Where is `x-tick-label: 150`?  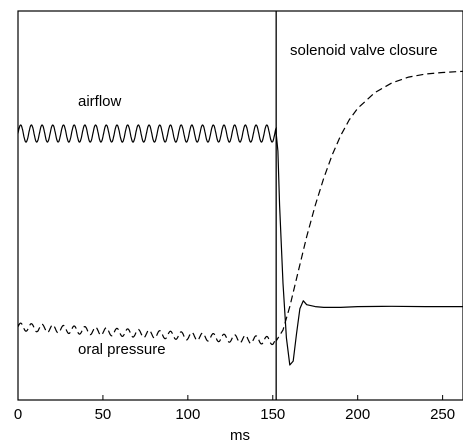 x-tick-label: 150 is located at coordinates (272, 414).